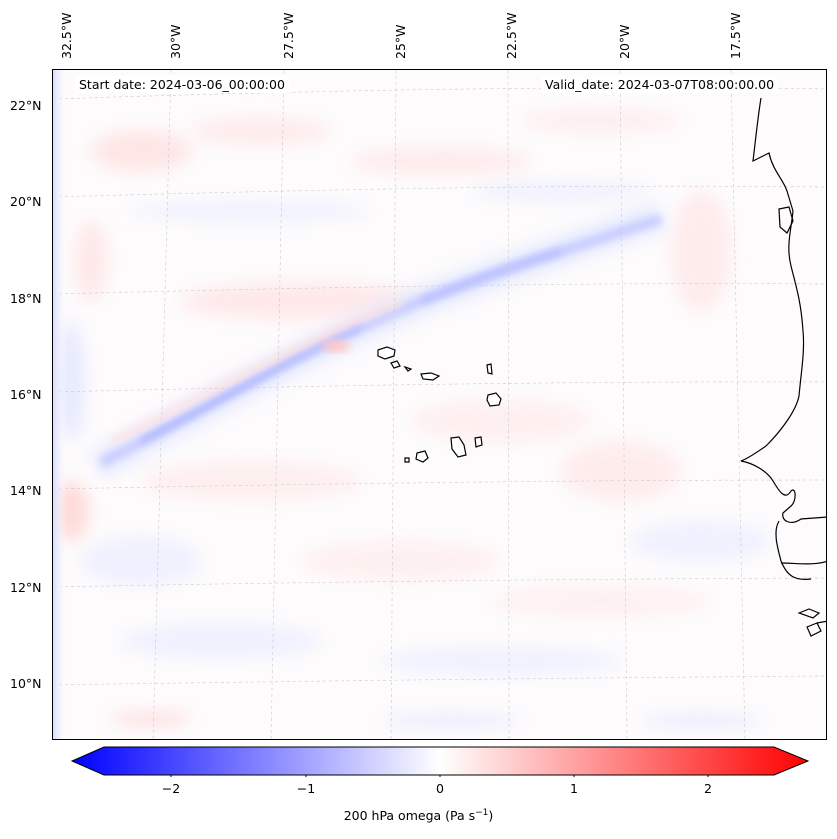  What do you see at coordinates (418, 816) in the screenshot?
I see `colorbar-label: 200 hPa omega (Pa s−1)` at bounding box center [418, 816].